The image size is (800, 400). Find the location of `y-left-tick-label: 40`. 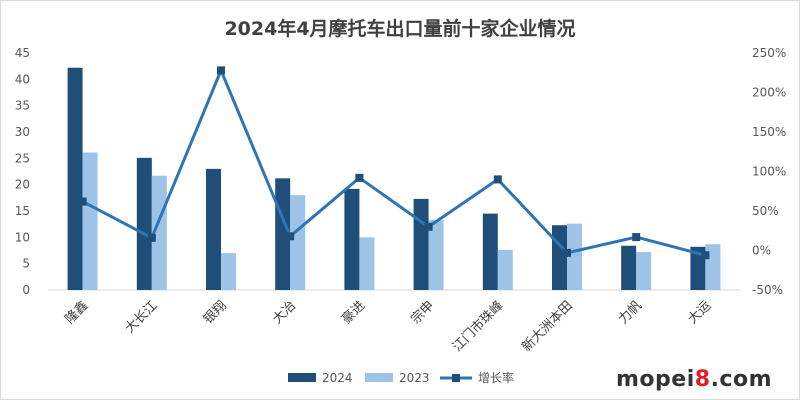

y-left-tick-label: 40 is located at coordinates (22, 79).